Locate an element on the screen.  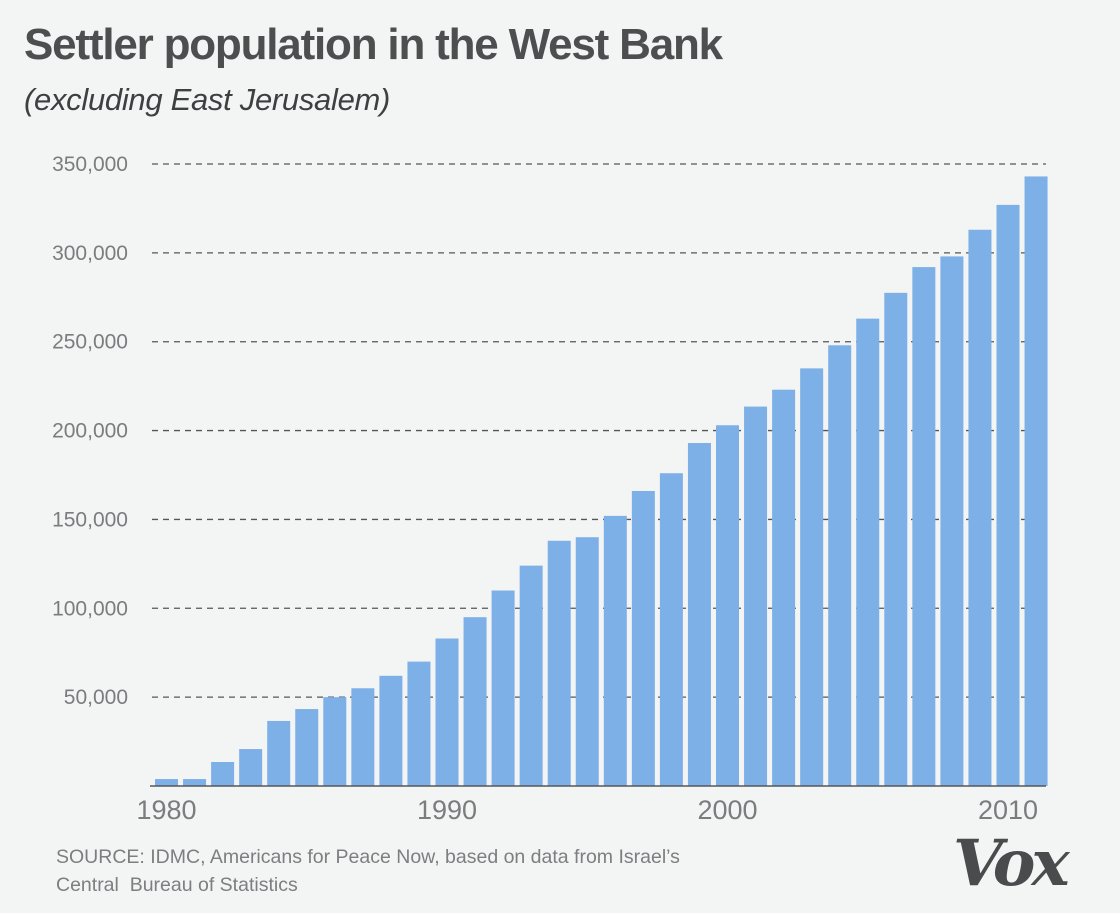
y-tick-label: 200,000 is located at coordinates (90, 431).